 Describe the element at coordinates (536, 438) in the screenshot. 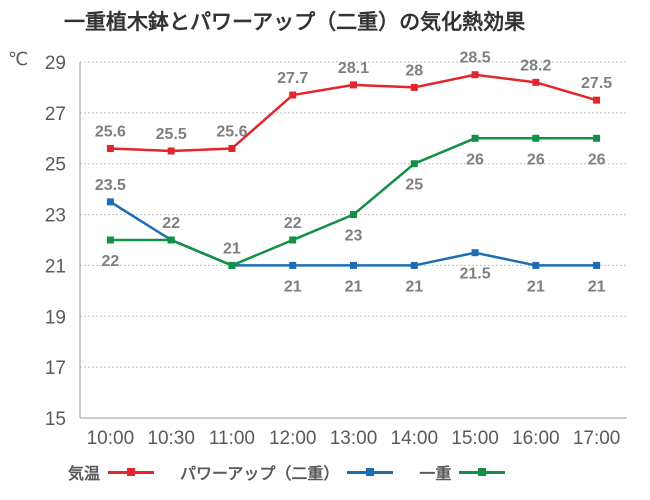

I see `x-tick-label: 16:00` at that location.